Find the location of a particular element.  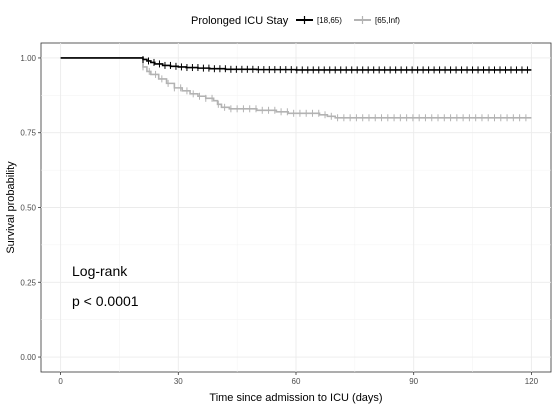

y-axis-ticks: 0.00 0.25 0.50 0.75 1.00 is located at coordinates (30, 208).